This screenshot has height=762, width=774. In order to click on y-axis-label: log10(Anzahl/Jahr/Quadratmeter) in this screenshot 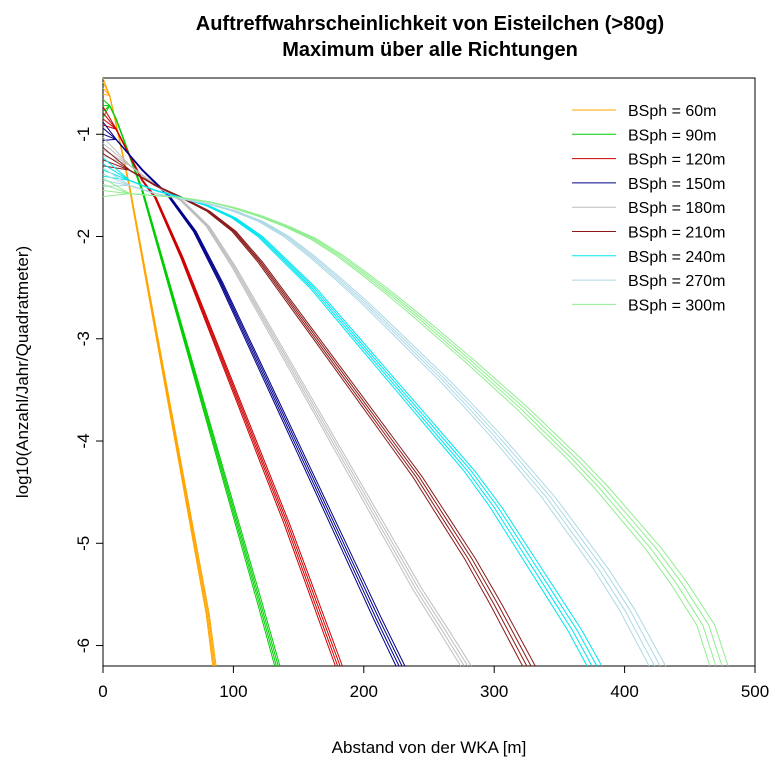, I will do `click(22, 372)`.